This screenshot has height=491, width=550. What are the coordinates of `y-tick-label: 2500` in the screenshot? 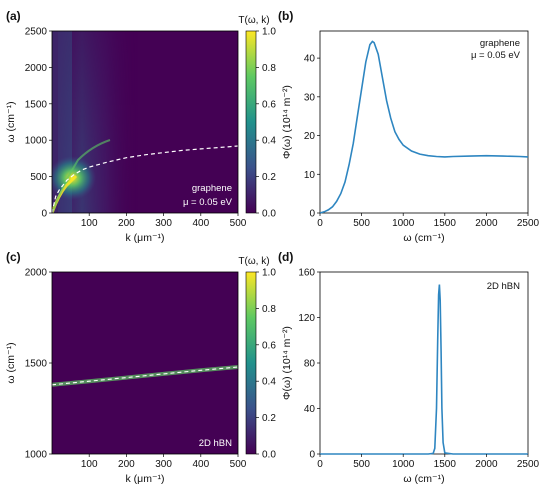 It's located at (36, 32).